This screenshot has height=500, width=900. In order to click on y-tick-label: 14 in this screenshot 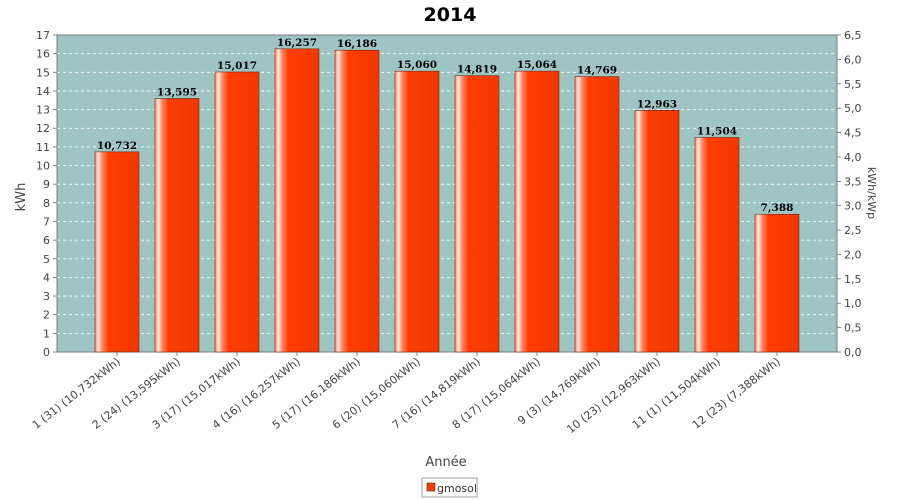, I will do `click(43, 91)`.